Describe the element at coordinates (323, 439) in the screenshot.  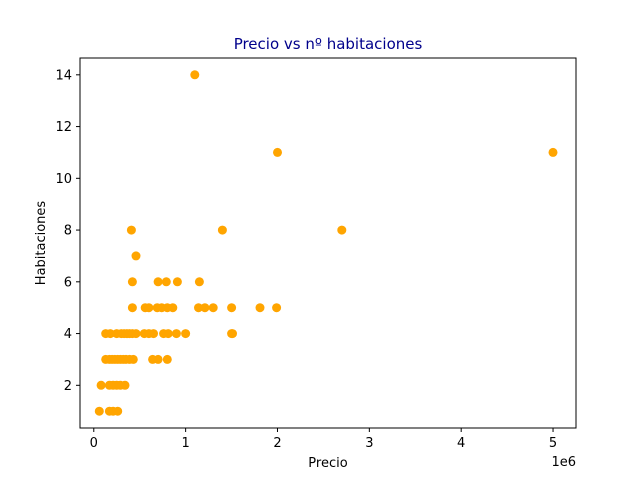
I see `x-axis: 0 1 2 3 4 5` at that location.